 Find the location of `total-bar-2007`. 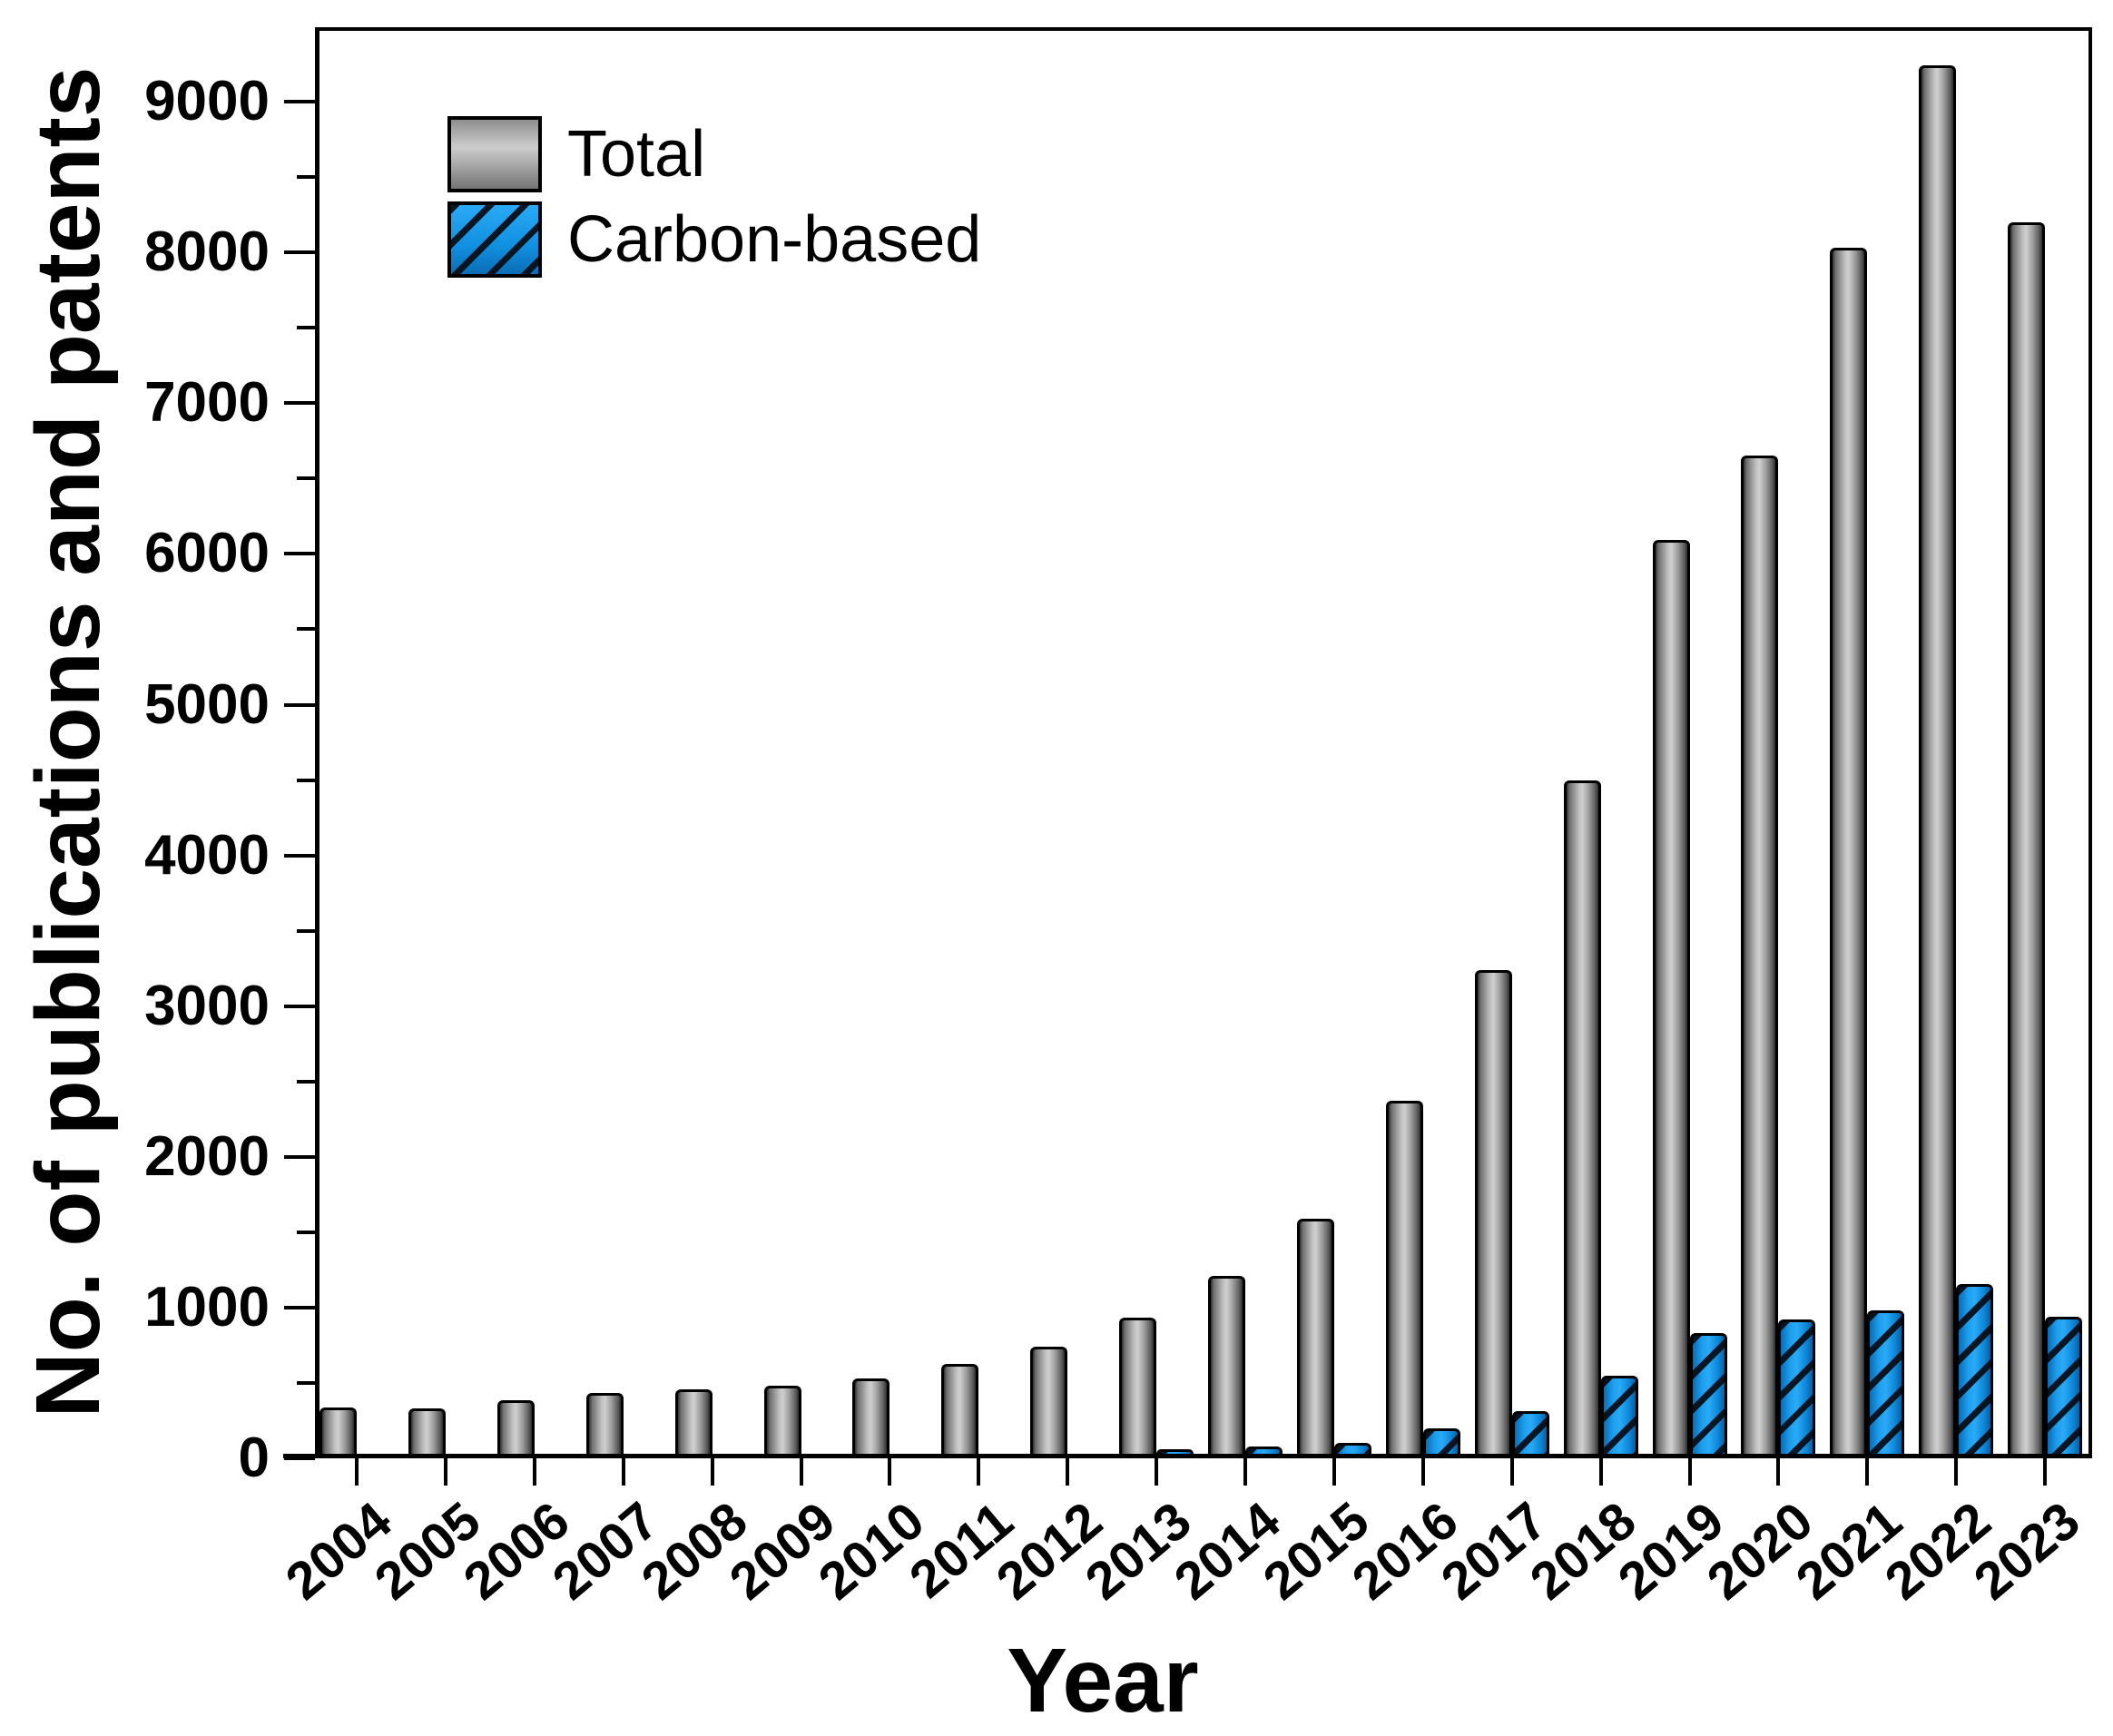

total-bar-2007 is located at coordinates (604, 1423).